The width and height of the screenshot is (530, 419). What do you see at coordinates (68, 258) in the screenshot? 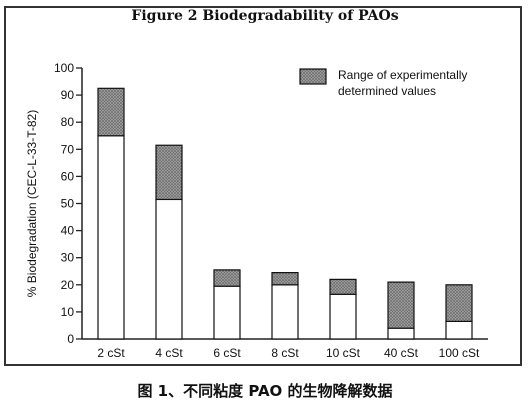
I see `y-tick-label: 30` at bounding box center [68, 258].